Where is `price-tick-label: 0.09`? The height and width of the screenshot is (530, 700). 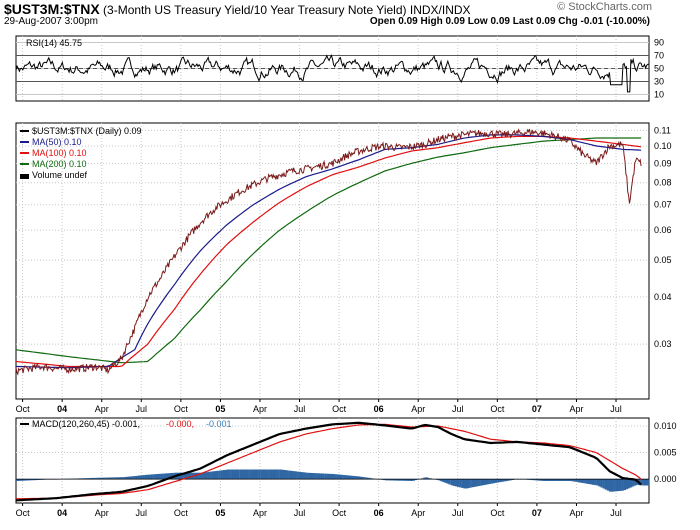 price-tick-label: 0.09 is located at coordinates (663, 163).